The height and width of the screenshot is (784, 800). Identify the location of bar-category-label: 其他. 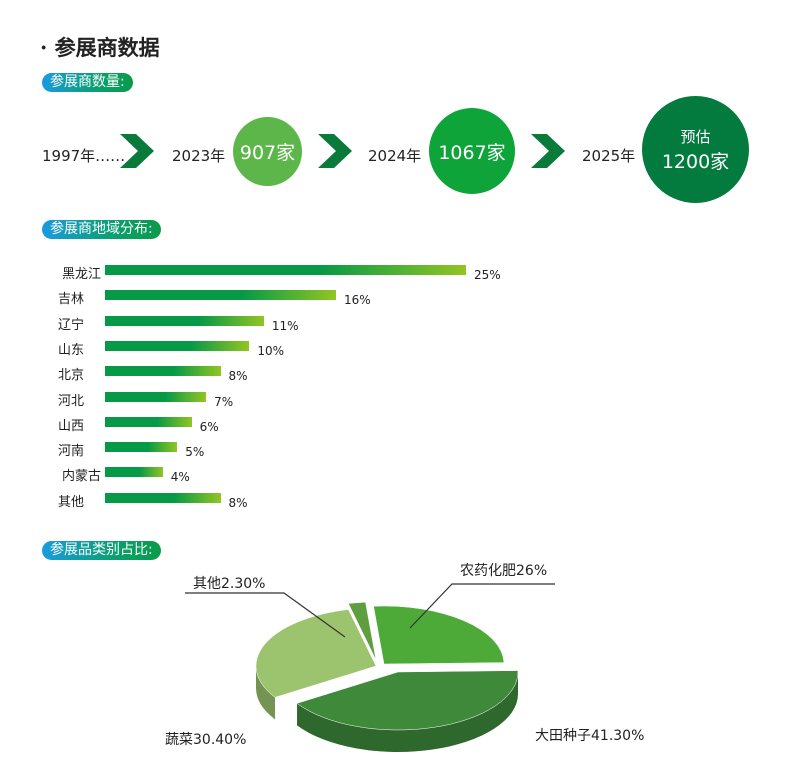
(71, 502).